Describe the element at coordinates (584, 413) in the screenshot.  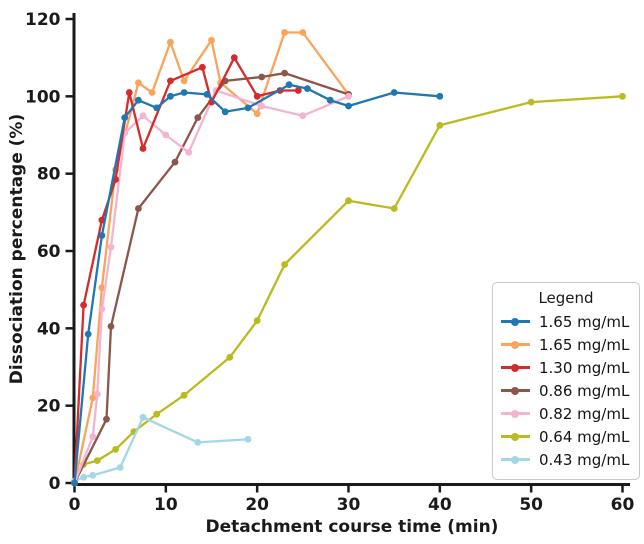
I see `legend-item-label: 0.82 mg/mL` at that location.